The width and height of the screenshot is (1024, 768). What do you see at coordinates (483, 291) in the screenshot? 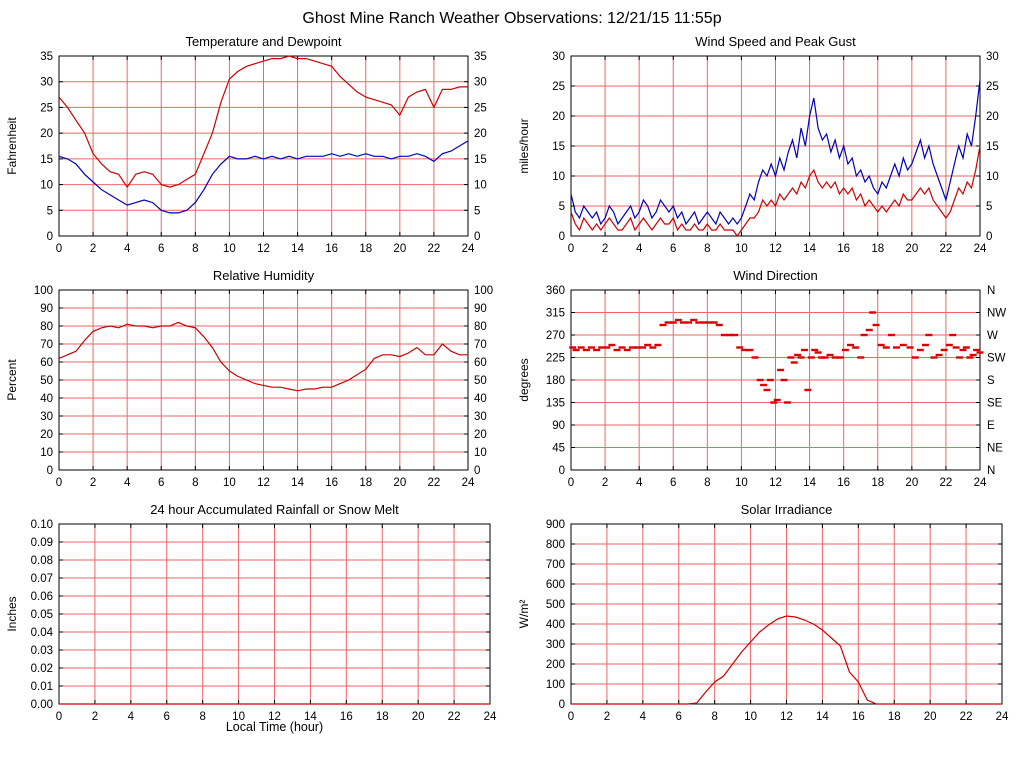
I see `y-tick-label-right: 100` at bounding box center [483, 291].